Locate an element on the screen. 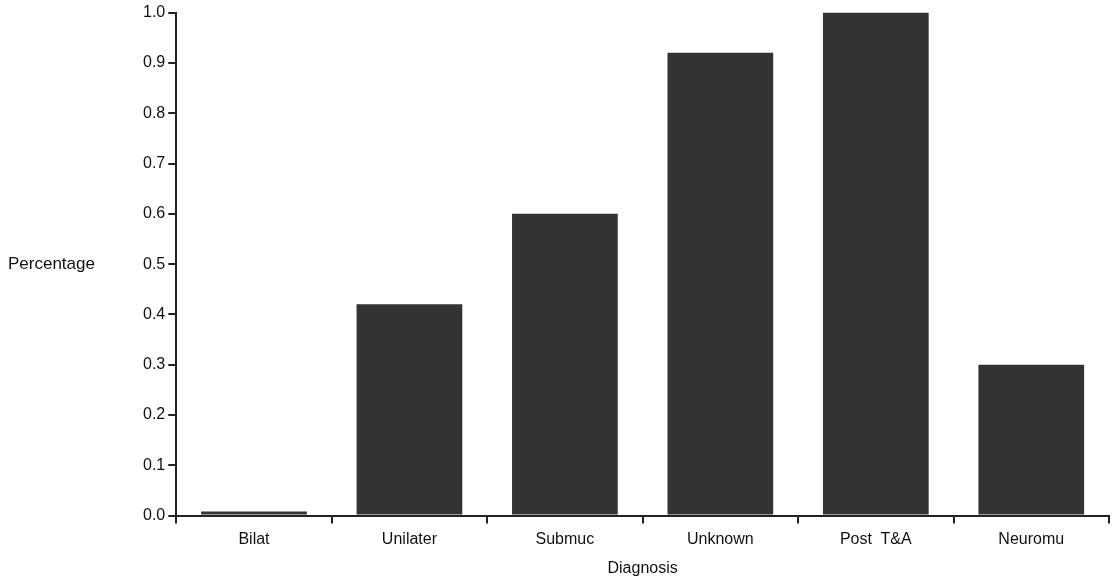  x-tick-label: Unilater is located at coordinates (409, 538).